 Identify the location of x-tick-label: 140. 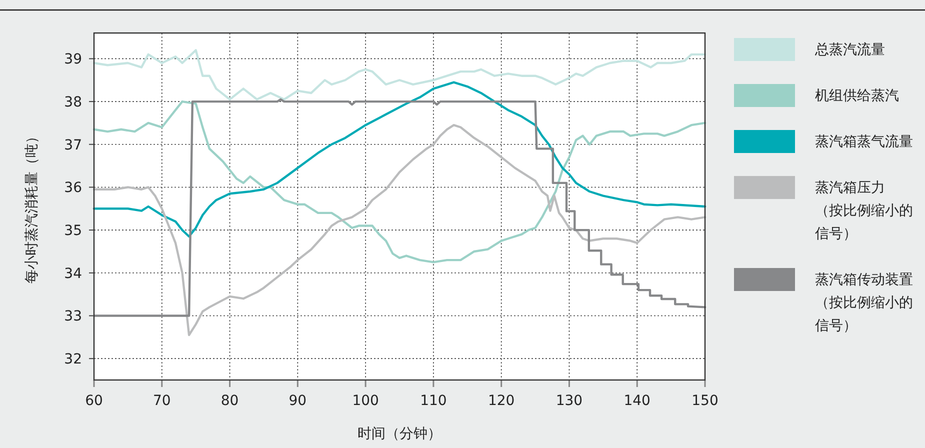
(637, 401).